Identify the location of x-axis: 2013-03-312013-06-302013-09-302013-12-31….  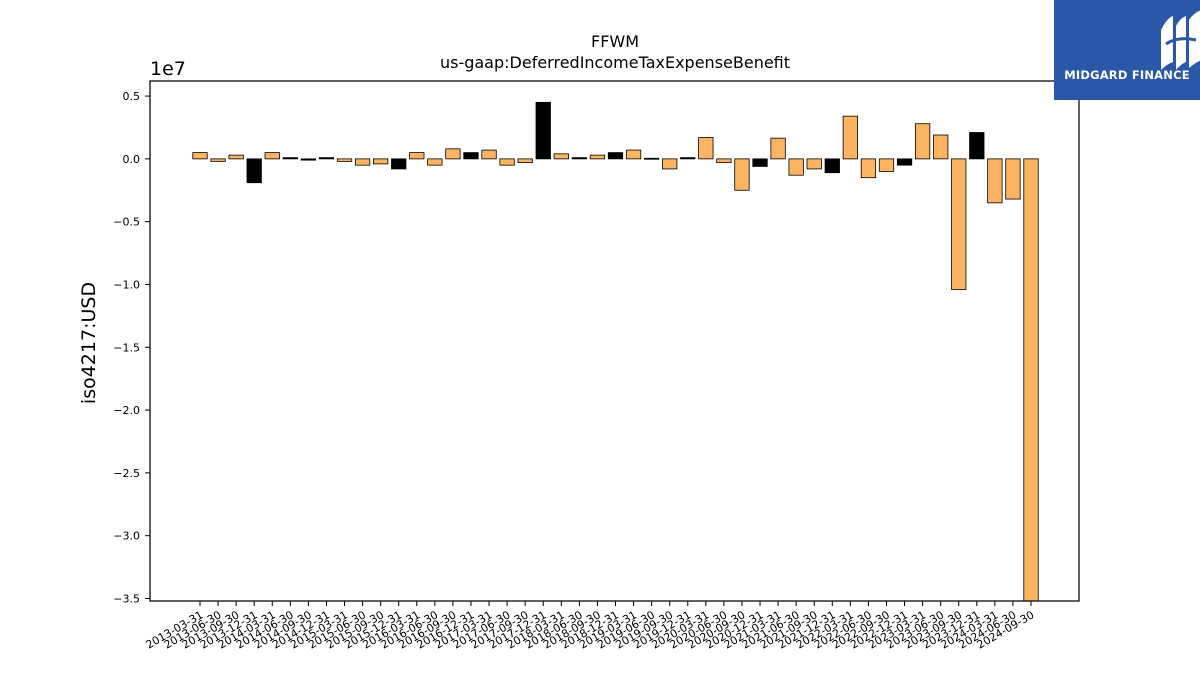
(590, 626).